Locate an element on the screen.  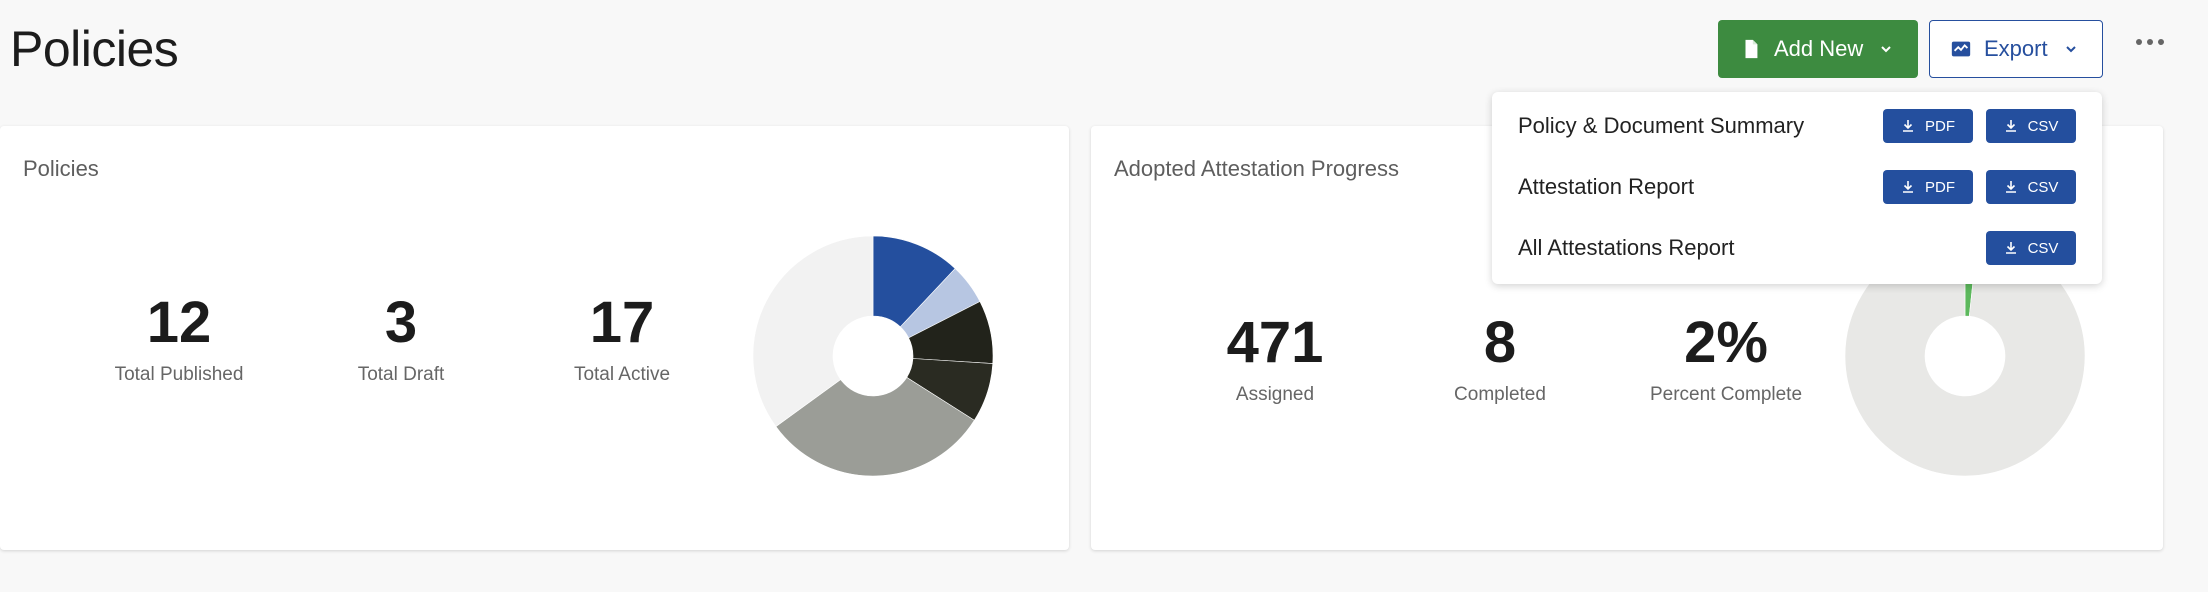
stat-label: Percent Complete is located at coordinates (1726, 394).